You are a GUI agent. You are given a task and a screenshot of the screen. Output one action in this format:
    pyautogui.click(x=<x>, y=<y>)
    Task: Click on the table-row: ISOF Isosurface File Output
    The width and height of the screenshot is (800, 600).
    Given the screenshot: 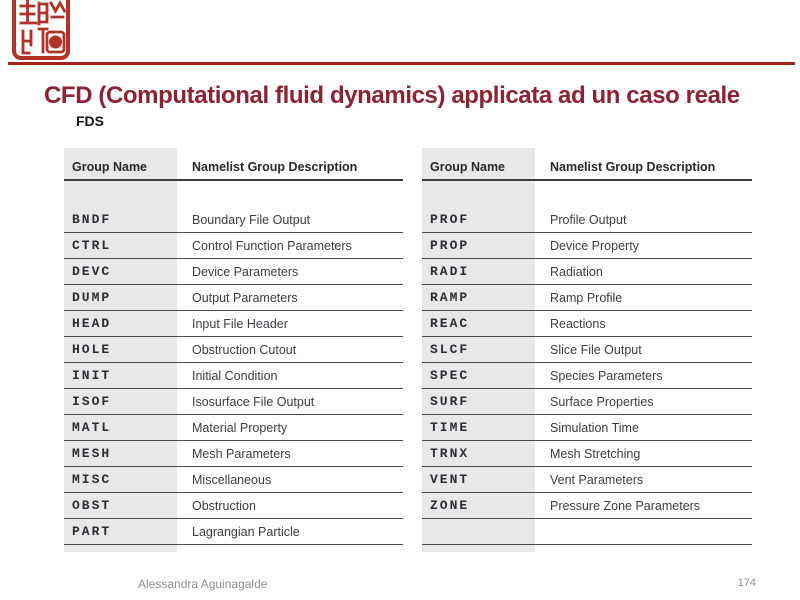 What is the action you would take?
    pyautogui.click(x=233, y=402)
    